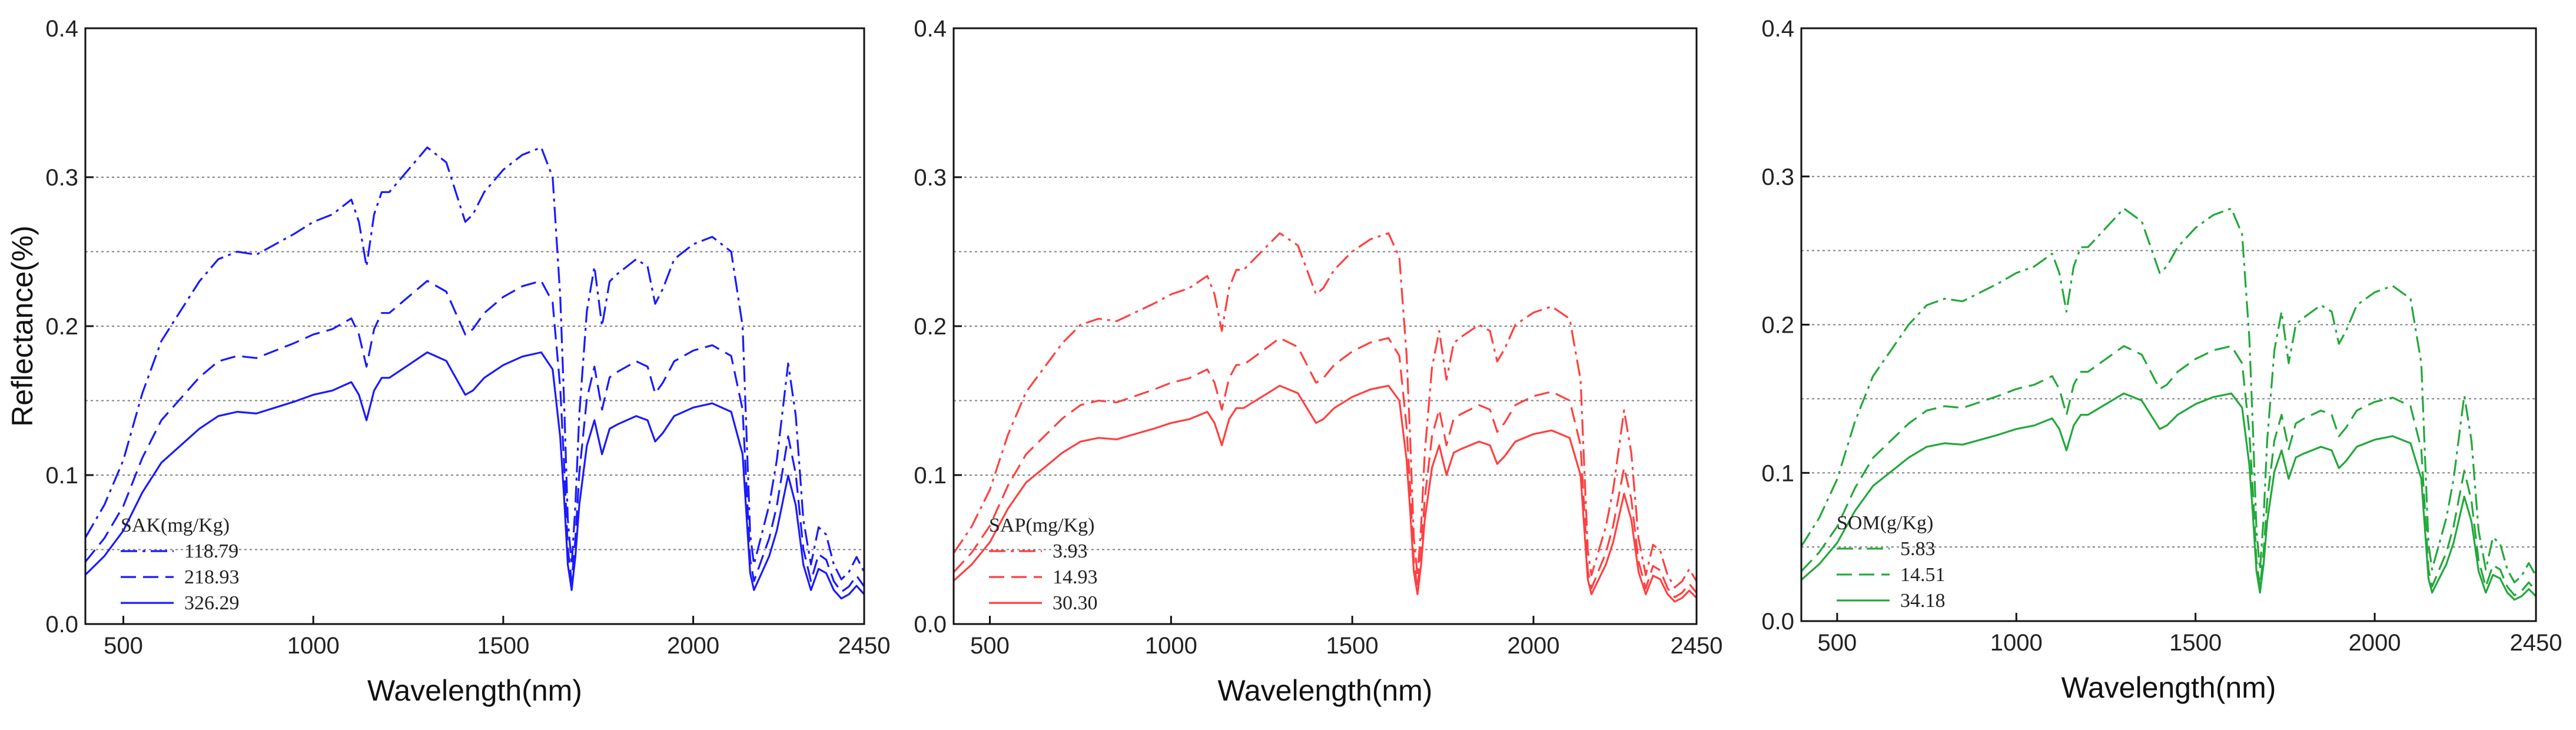 This screenshot has height=730, width=2576. What do you see at coordinates (1043, 603) in the screenshot?
I see `legend-entry: 30.30` at bounding box center [1043, 603].